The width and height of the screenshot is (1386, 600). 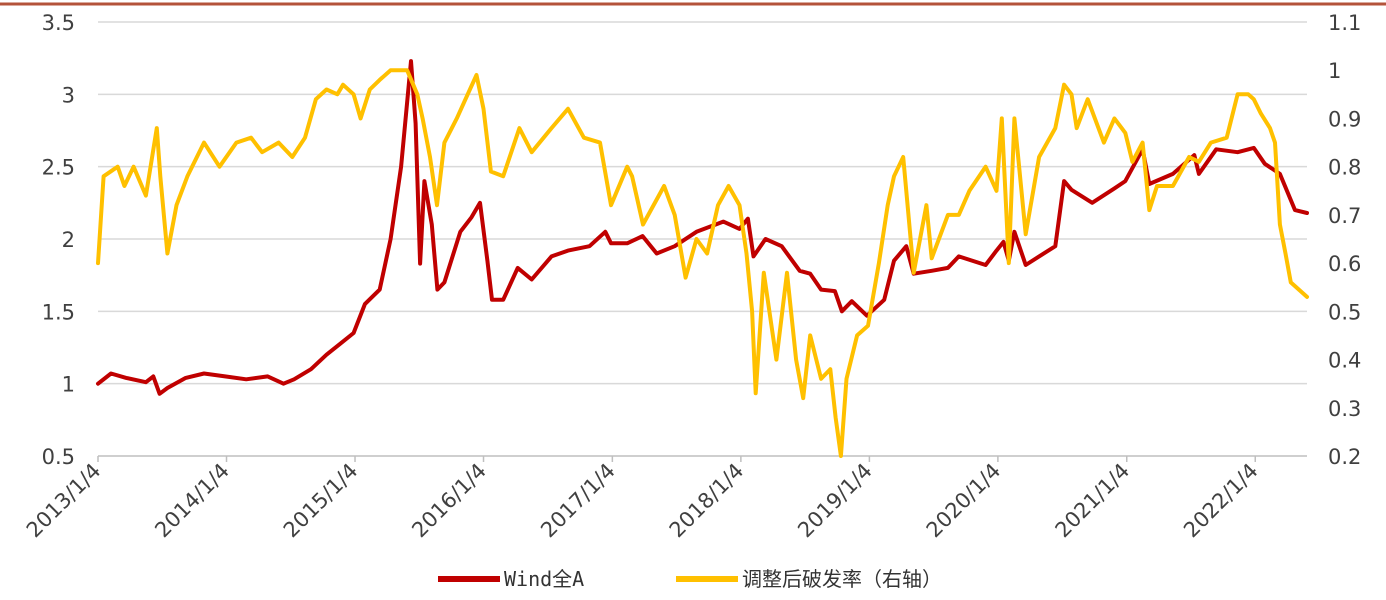 I want to click on y-left-tick-label: 2, so click(x=68, y=240).